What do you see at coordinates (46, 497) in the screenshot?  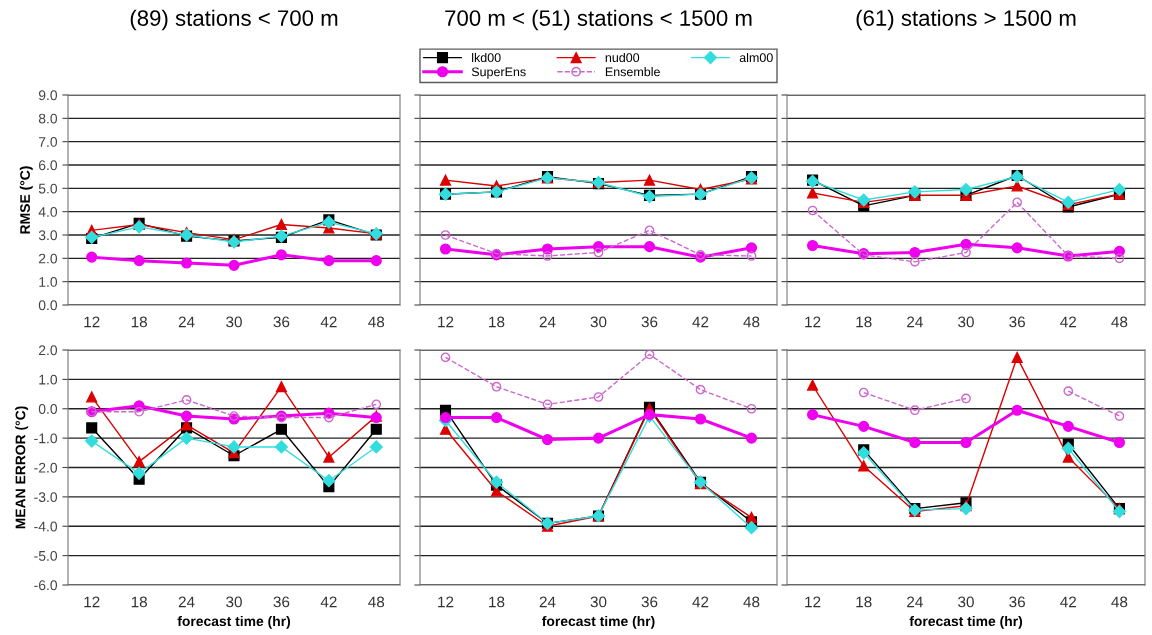 I see `y-tick-label: -3.0` at bounding box center [46, 497].